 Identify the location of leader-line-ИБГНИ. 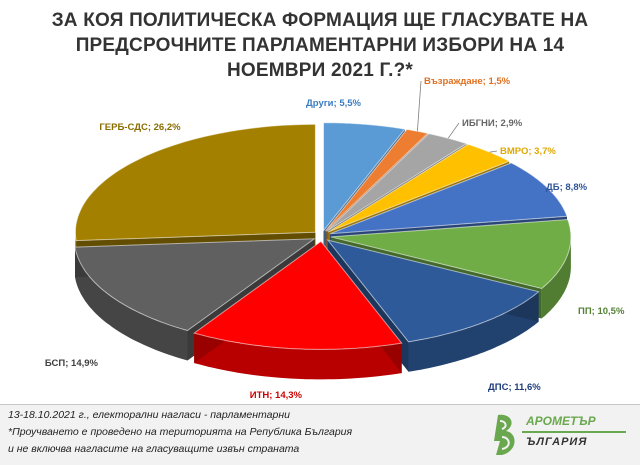
(453, 130).